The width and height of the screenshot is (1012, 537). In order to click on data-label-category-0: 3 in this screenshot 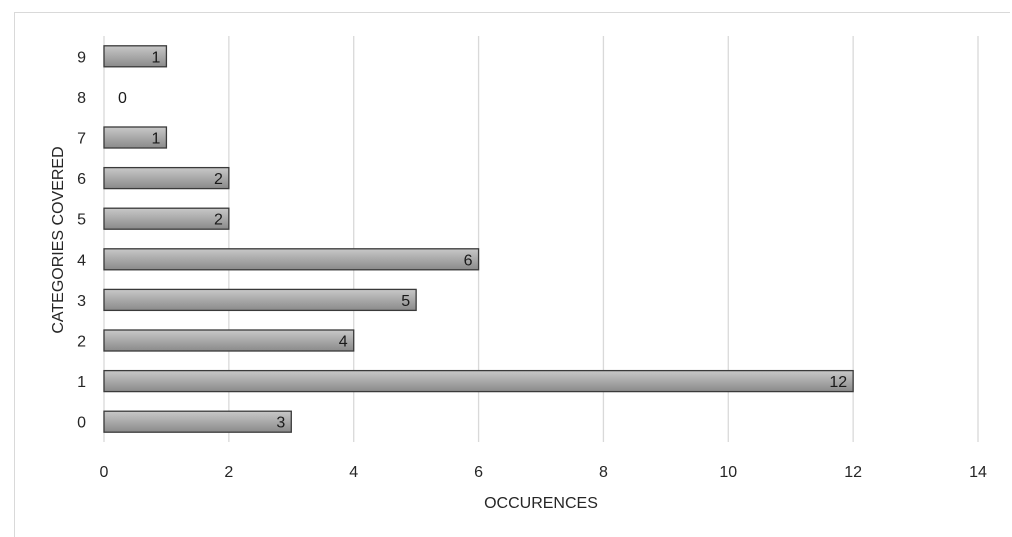, I will do `click(280, 423)`.